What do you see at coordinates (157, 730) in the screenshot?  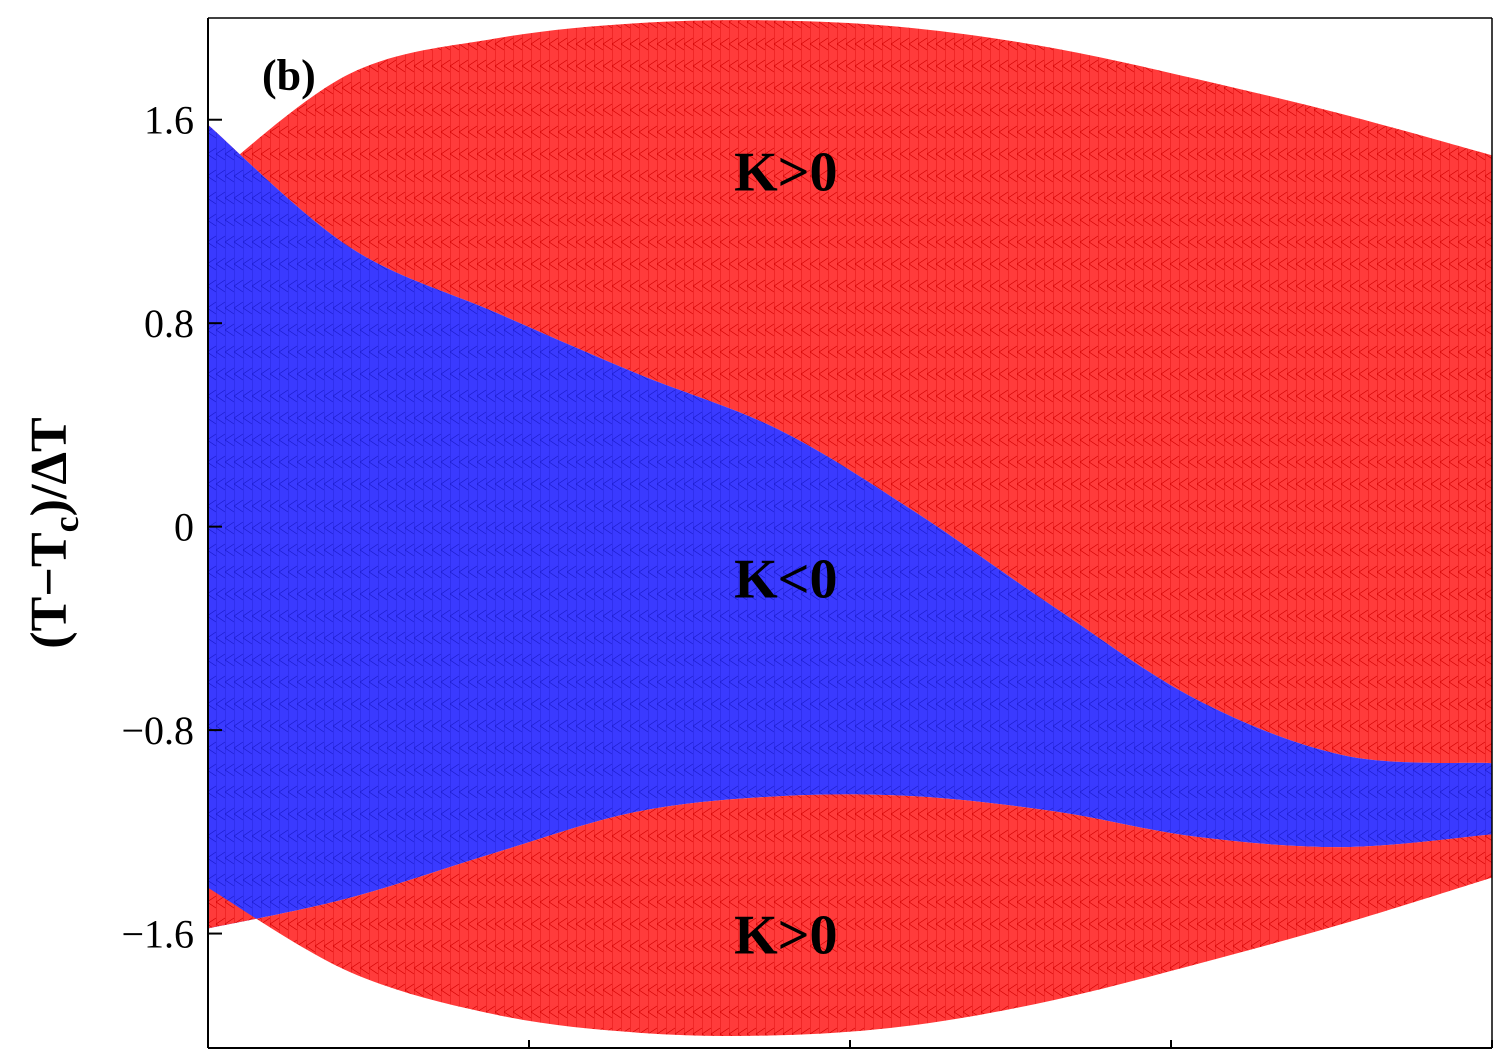 I see `y-tick-label: −0.8` at bounding box center [157, 730].